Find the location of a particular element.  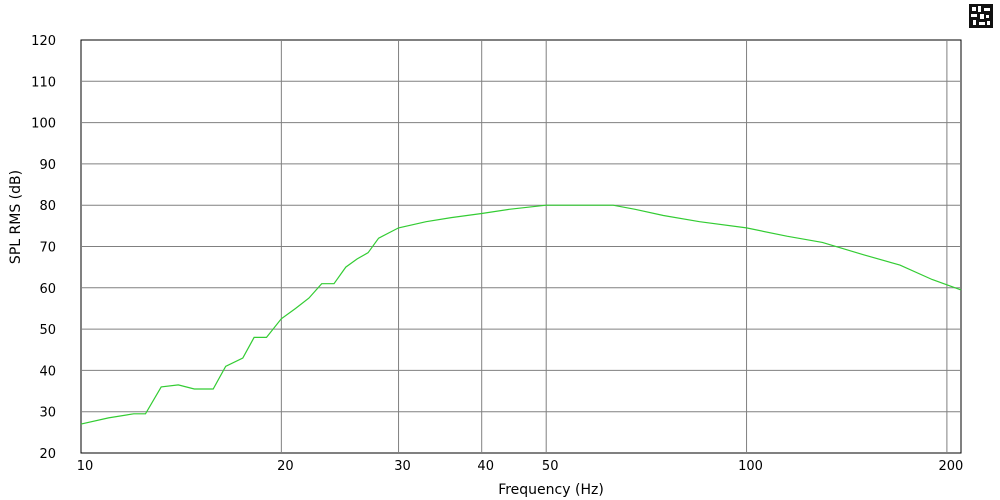

y-tick-label: 110 is located at coordinates (43, 82).